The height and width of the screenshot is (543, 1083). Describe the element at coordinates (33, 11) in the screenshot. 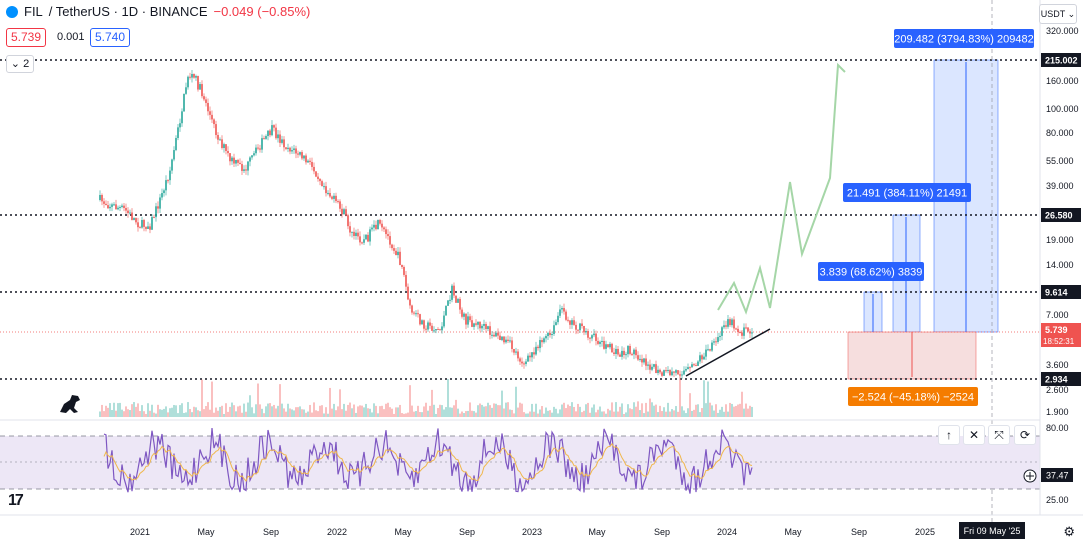

I see `symbol-name: FIL` at that location.